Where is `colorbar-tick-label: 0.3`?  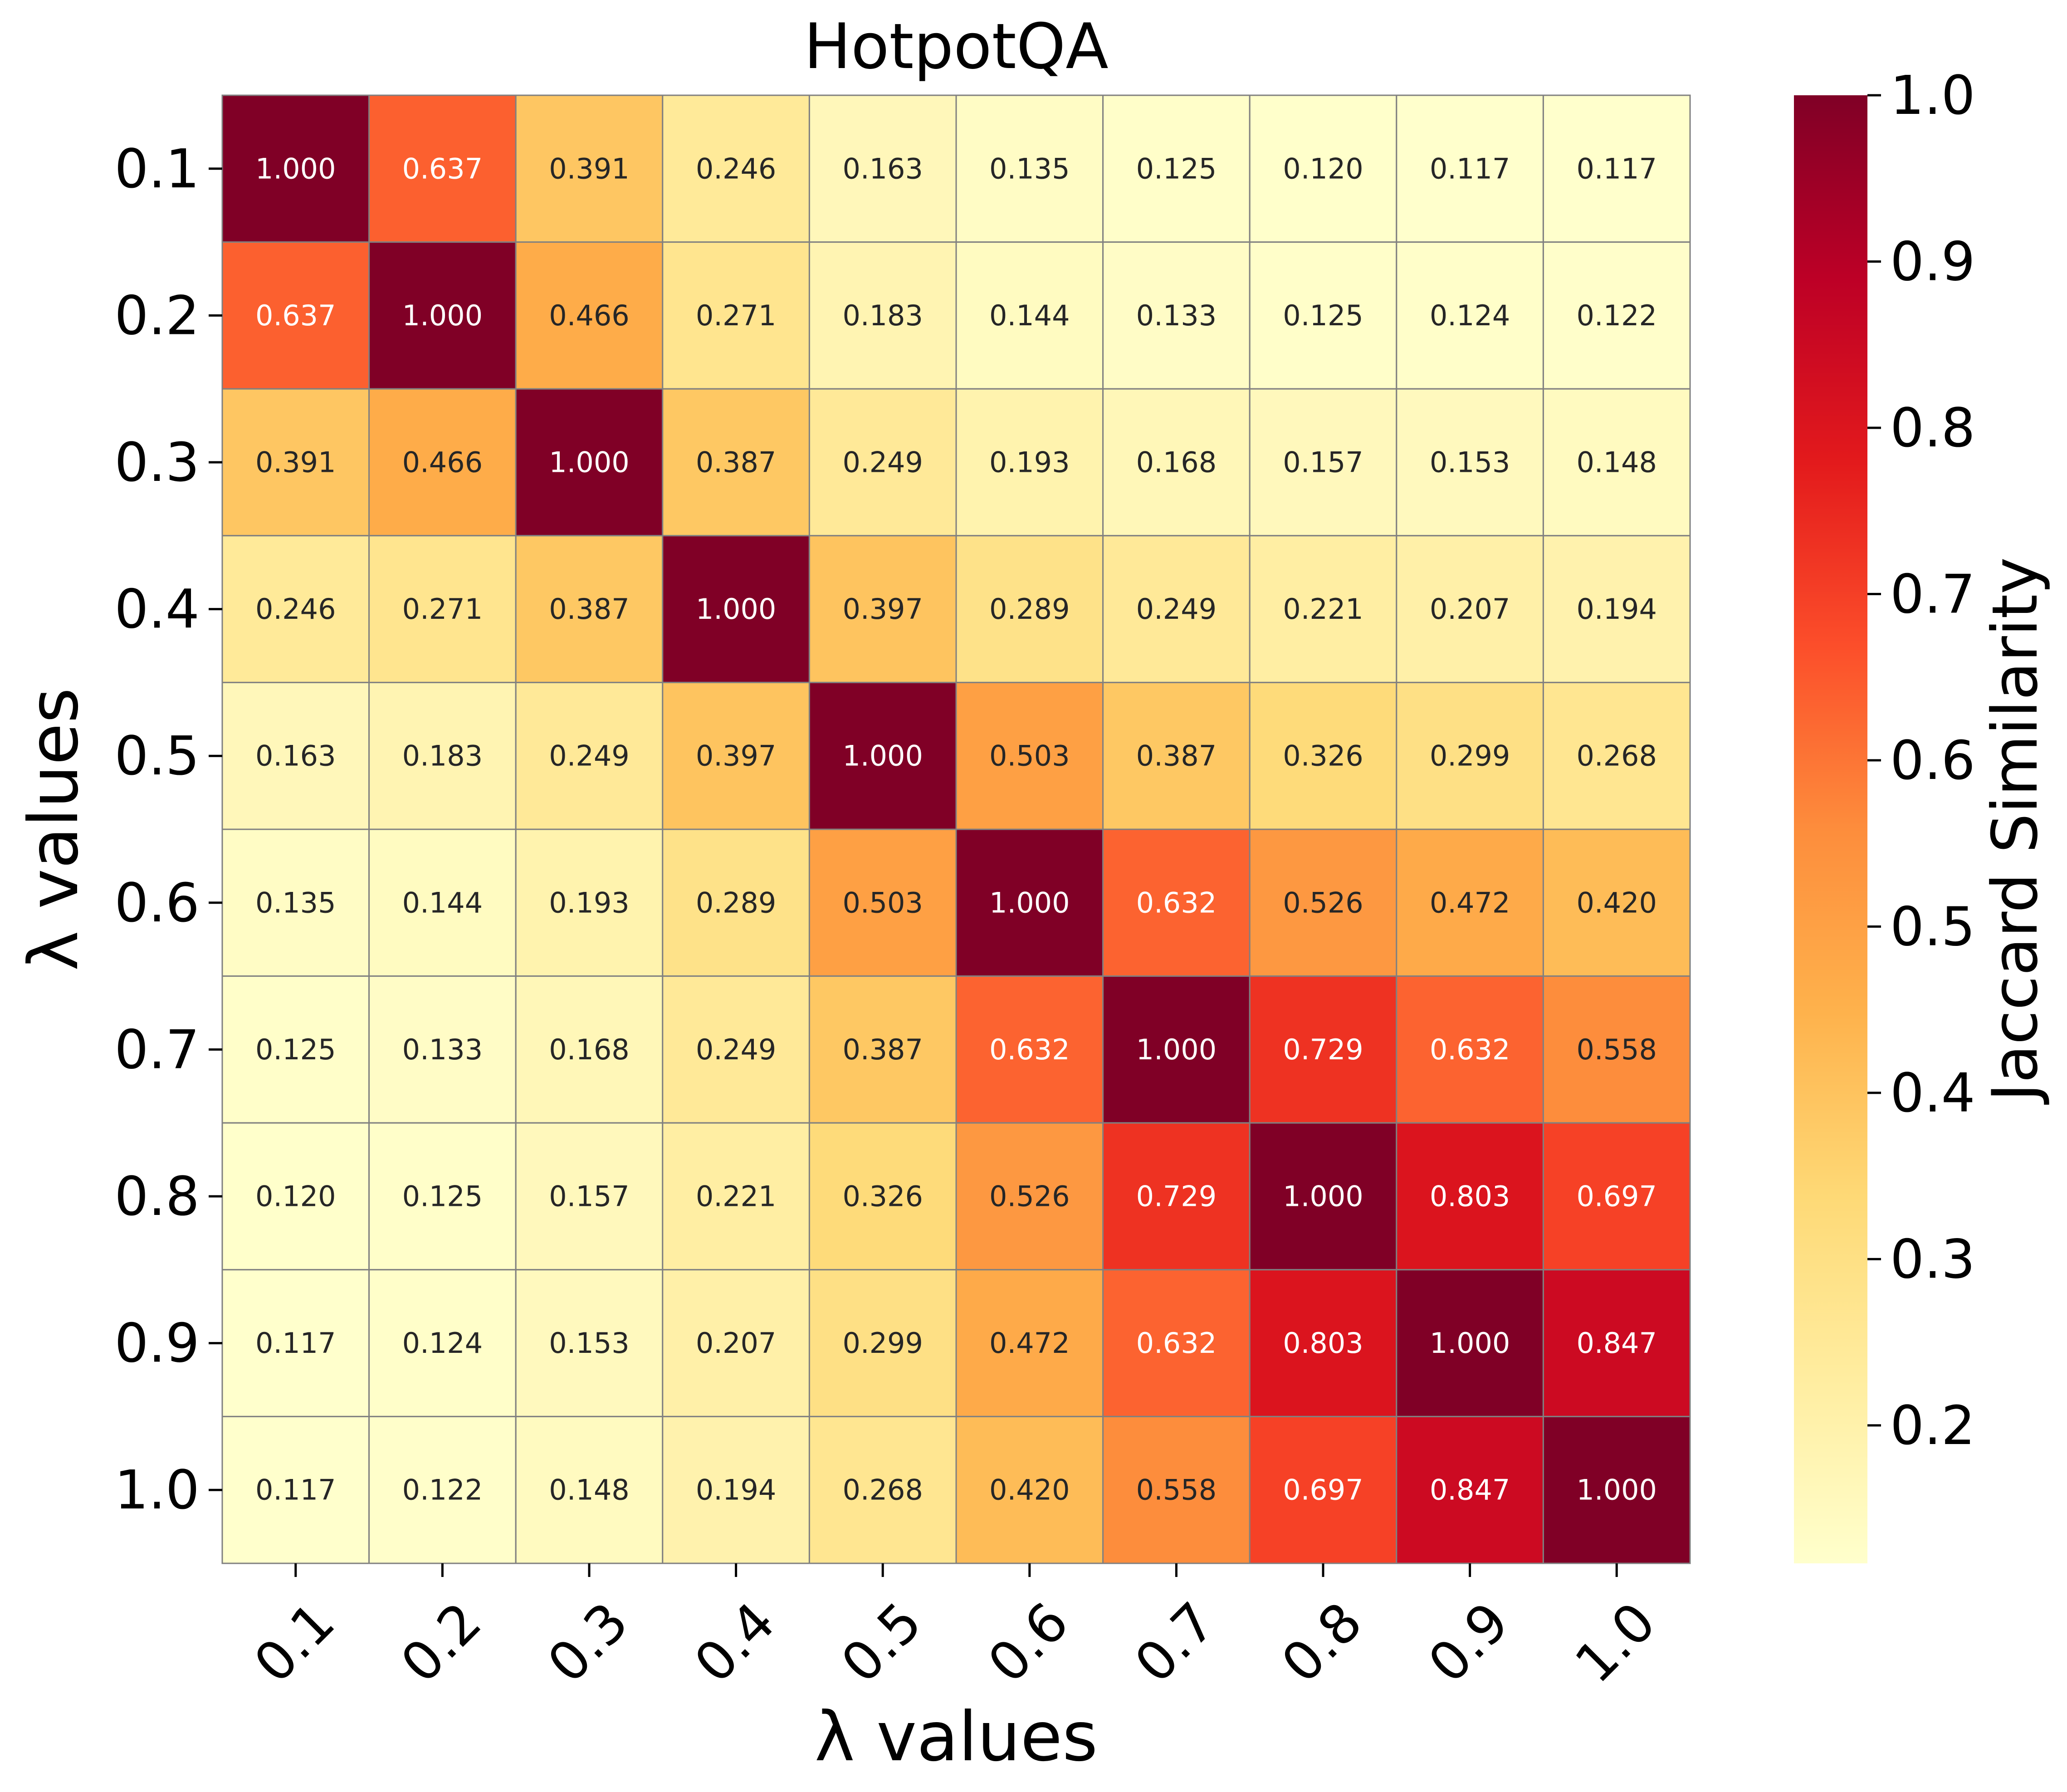
colorbar-tick-label: 0.3 is located at coordinates (1932, 1259).